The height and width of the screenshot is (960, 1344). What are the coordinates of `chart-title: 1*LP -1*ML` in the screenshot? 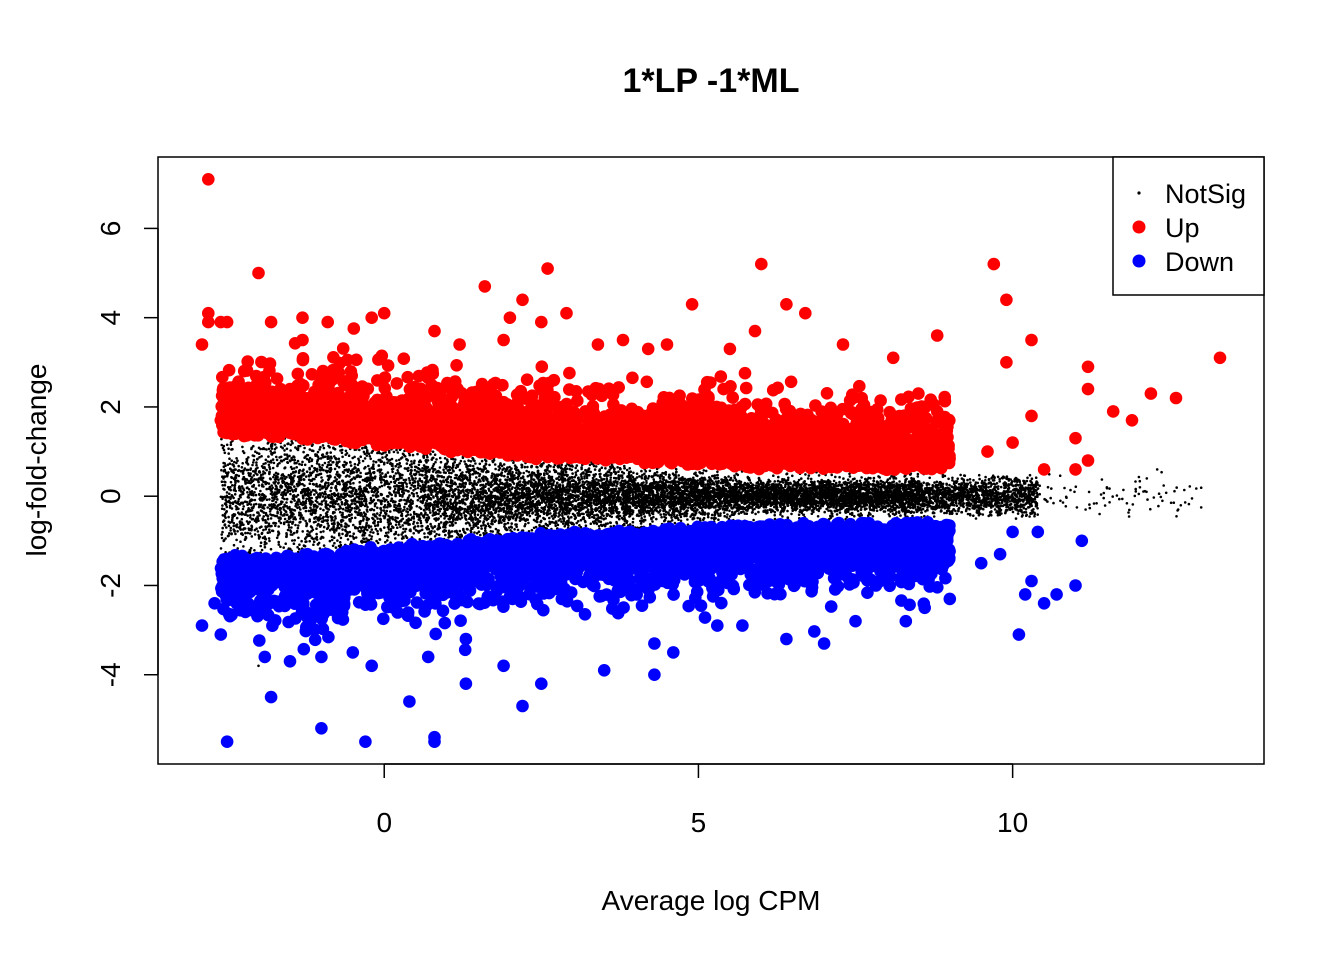 It's located at (711, 81).